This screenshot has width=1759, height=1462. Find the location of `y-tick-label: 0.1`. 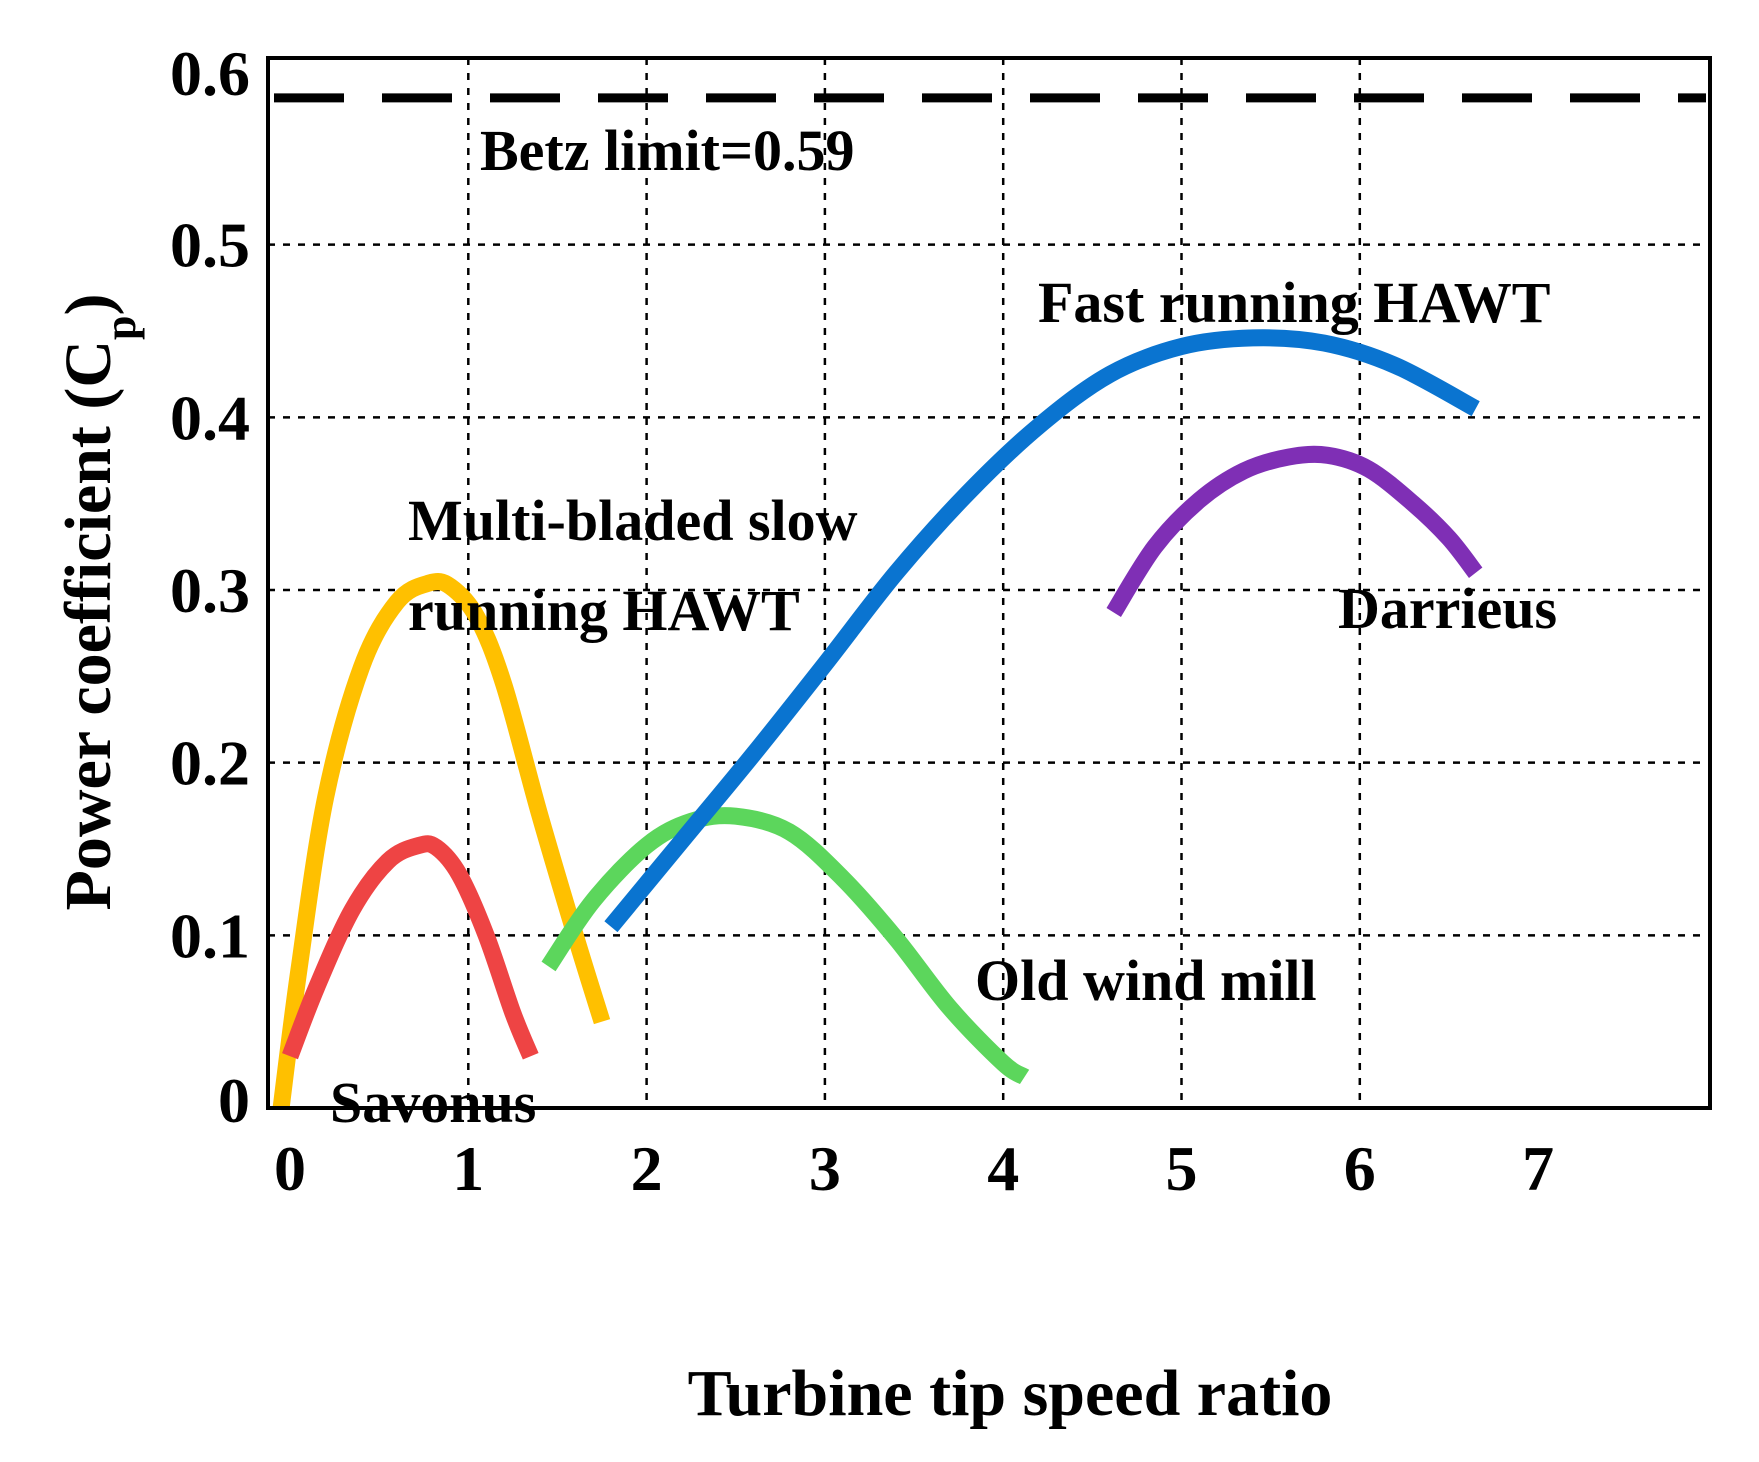

y-tick-label: 0.1 is located at coordinates (210, 935).